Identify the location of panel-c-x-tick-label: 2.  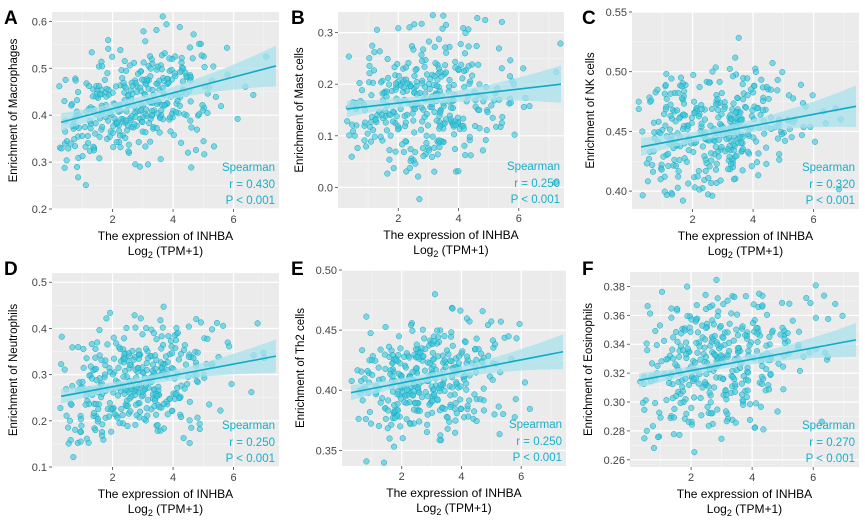
(692, 220).